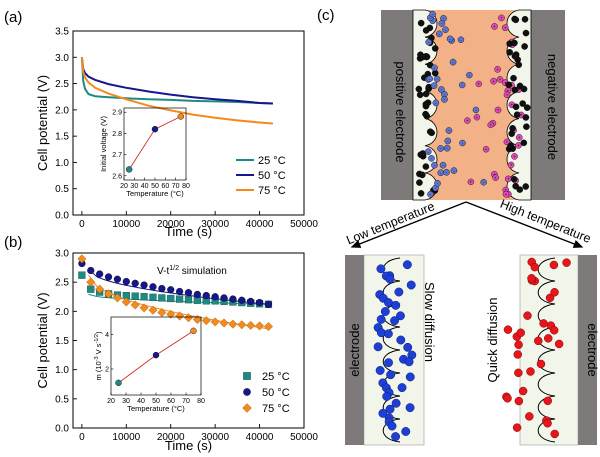 The image size is (600, 457). What do you see at coordinates (103, 144) in the screenshot?
I see `a-inset-y-axis-label: Initial voltage (V)` at bounding box center [103, 144].